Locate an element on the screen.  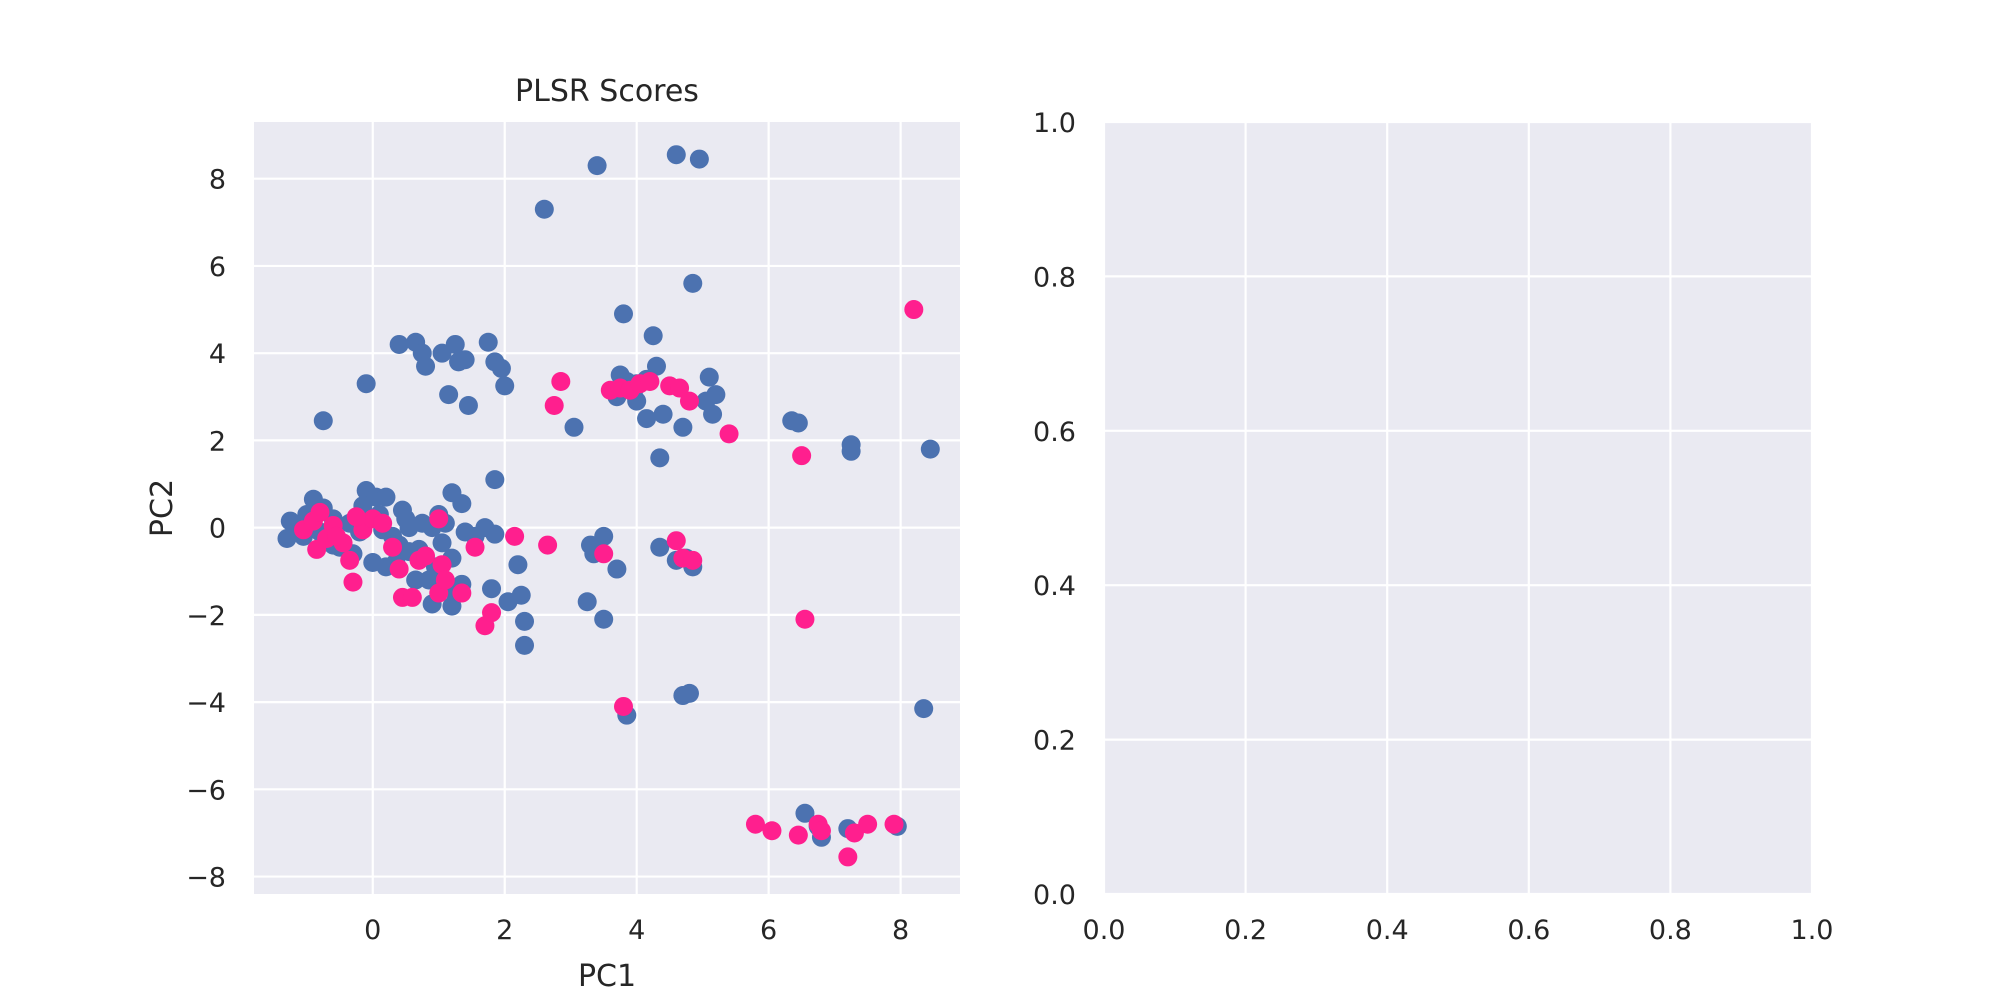
plsr-y-tick-label: 8 is located at coordinates (217, 180).